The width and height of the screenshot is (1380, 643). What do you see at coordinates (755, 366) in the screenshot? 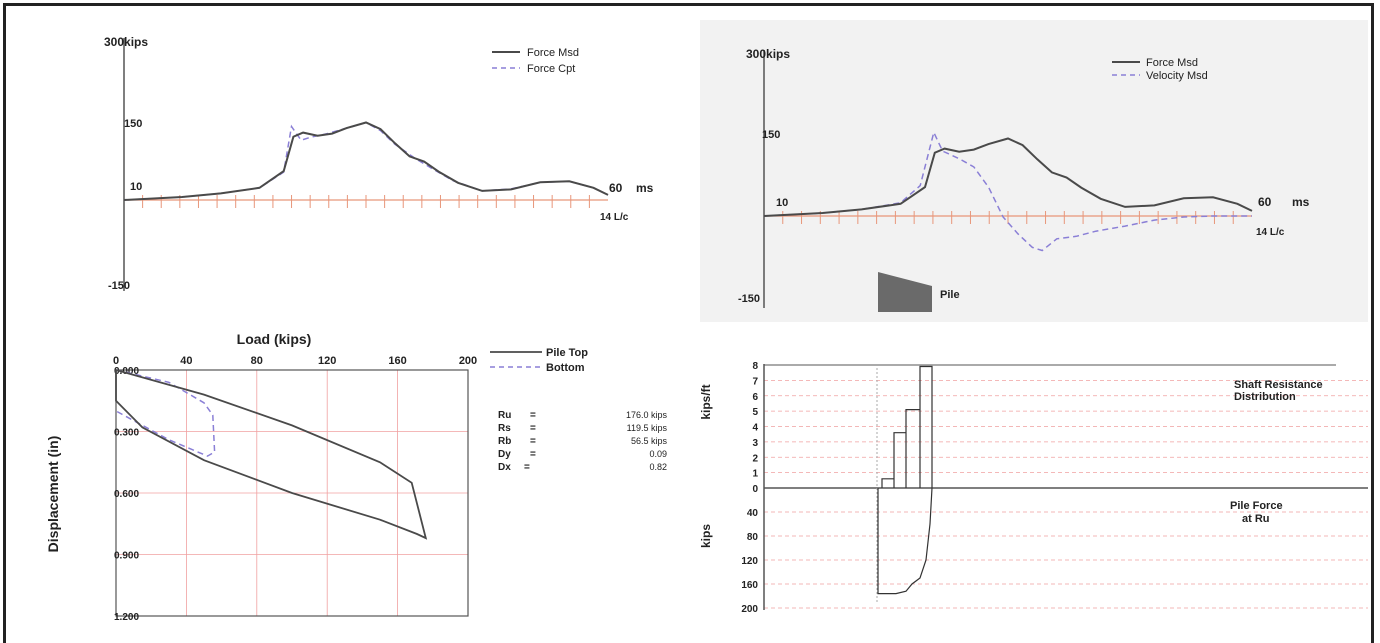
I see `y-tick-label: 8` at bounding box center [755, 366].